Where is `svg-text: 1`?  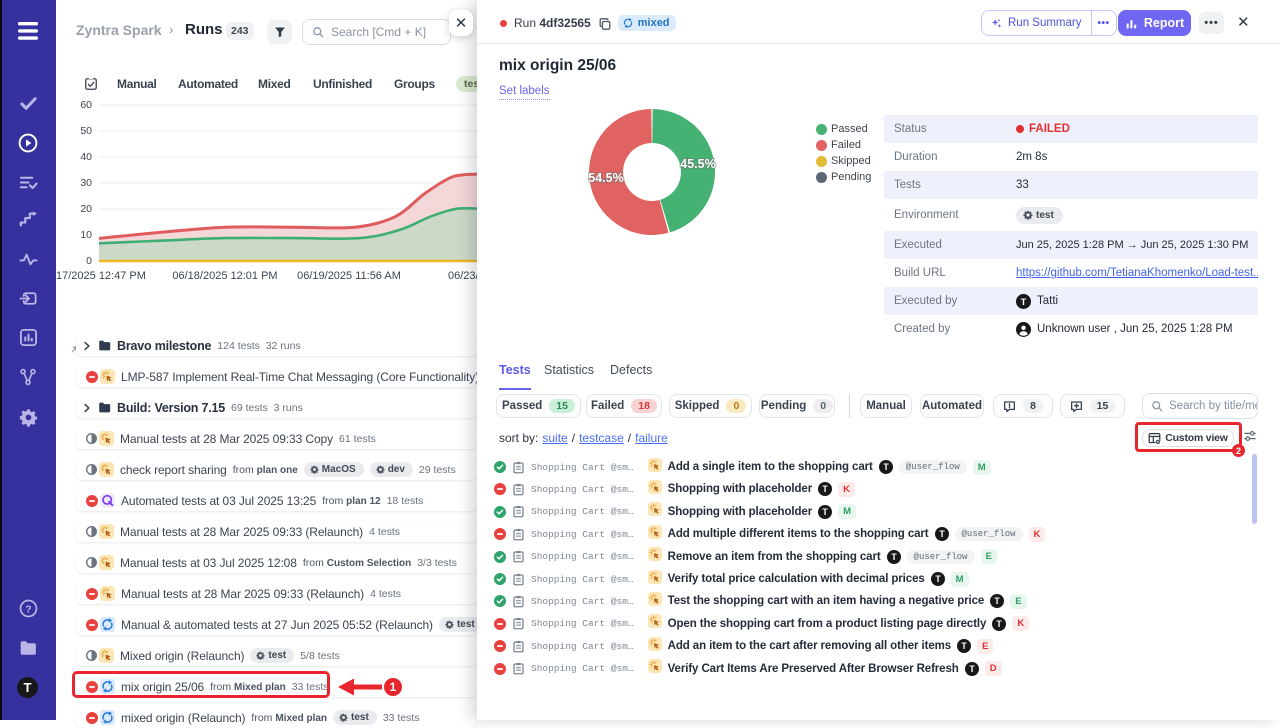
svg-text: 1 is located at coordinates (393, 687).